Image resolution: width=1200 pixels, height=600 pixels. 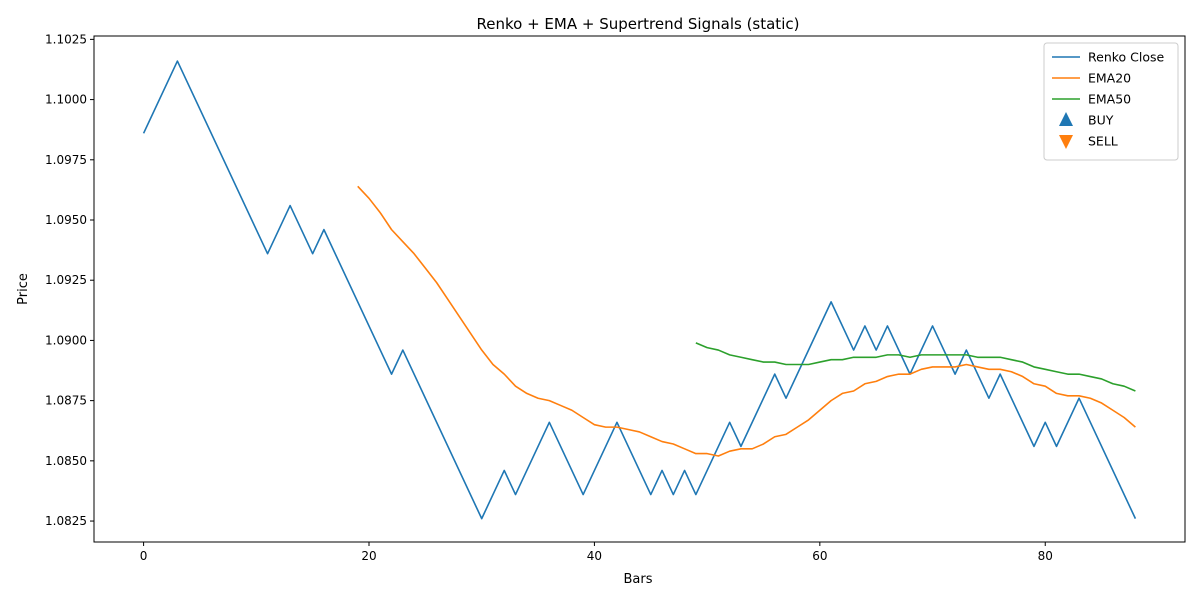 I want to click on y-tick-label: 1.1025, so click(x=66, y=39).